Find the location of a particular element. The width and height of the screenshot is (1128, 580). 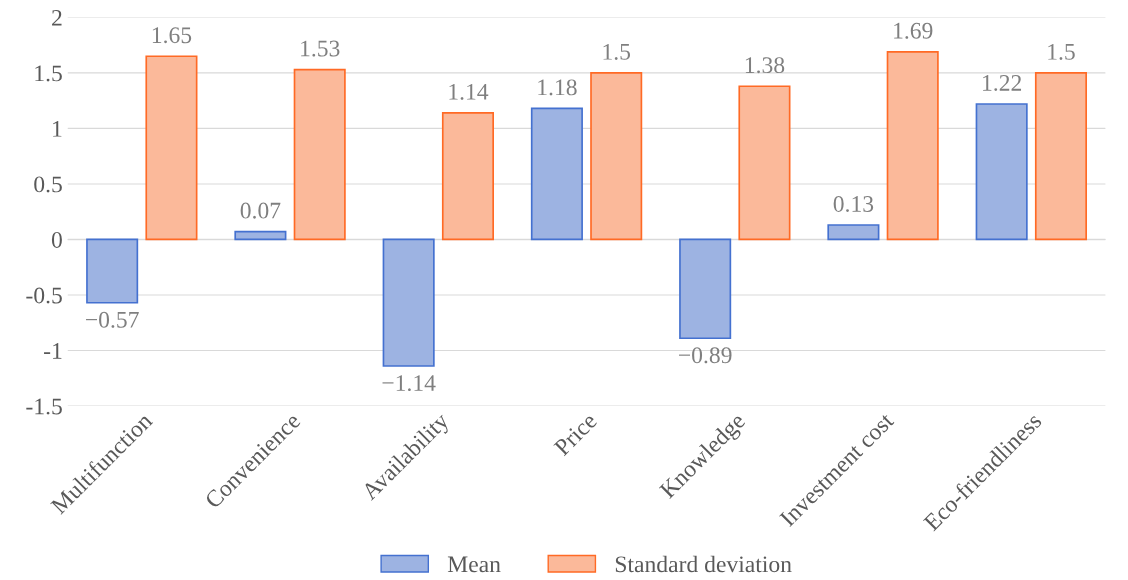

data-label: 1.14 is located at coordinates (469, 91).